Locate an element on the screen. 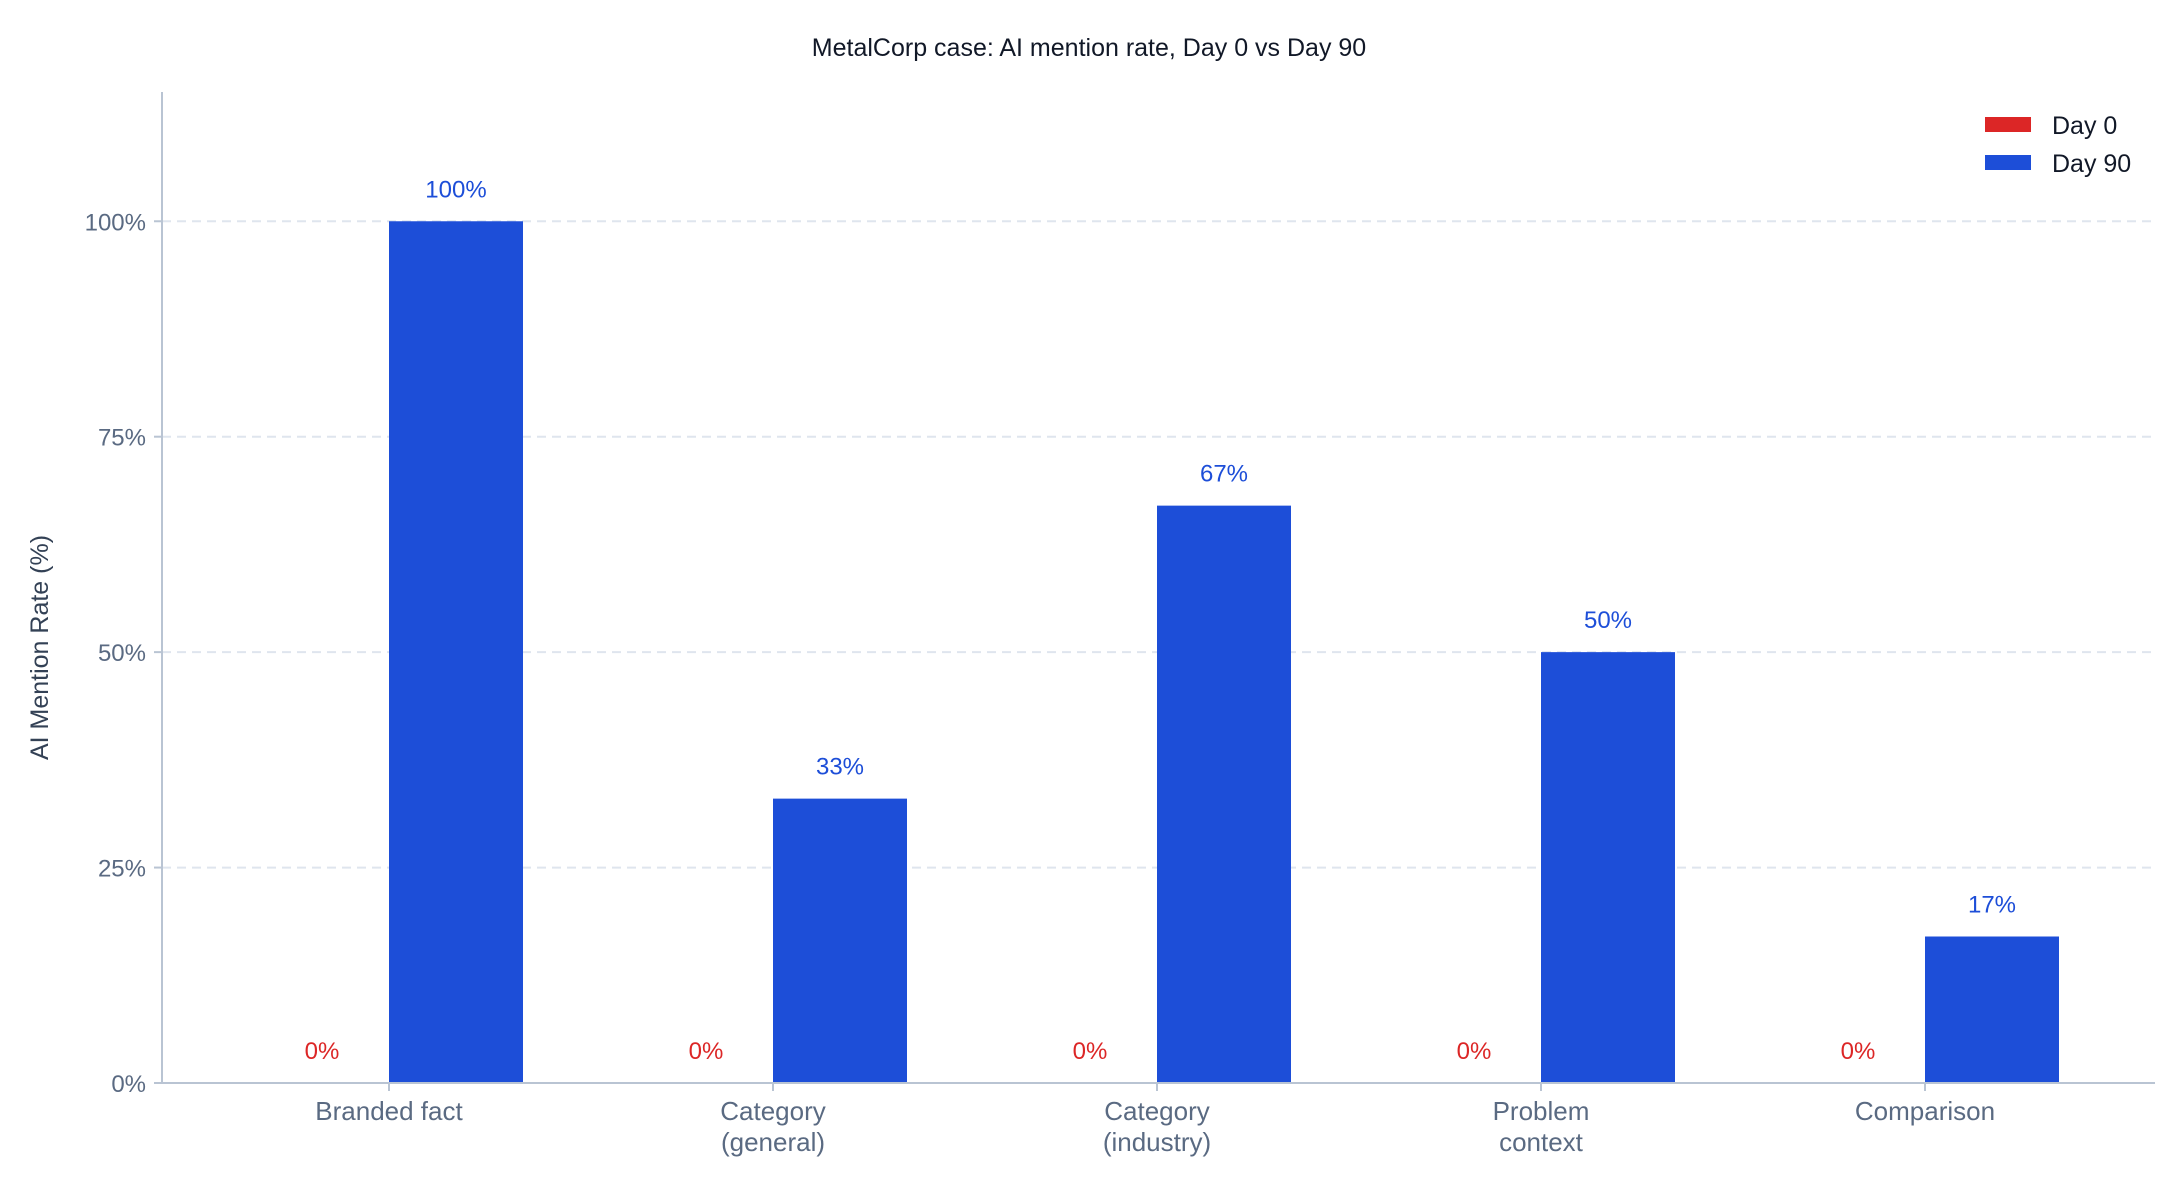 The width and height of the screenshot is (2178, 1188). legend-entry: Day 90 is located at coordinates (2091, 164).